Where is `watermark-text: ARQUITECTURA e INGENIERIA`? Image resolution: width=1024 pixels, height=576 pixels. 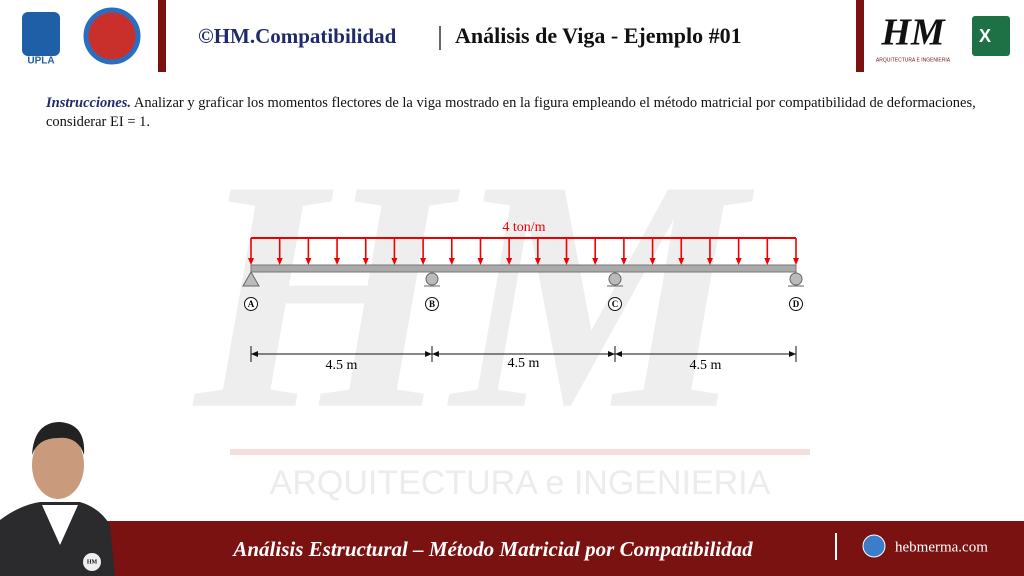
watermark-text: ARQUITECTURA e INGENIERIA is located at coordinates (520, 483).